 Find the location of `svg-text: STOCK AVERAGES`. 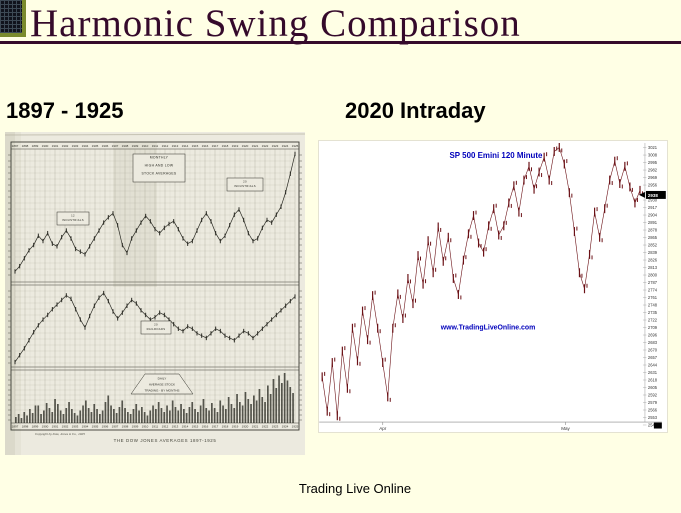

svg-text: STOCK AVERAGES is located at coordinates (159, 174).